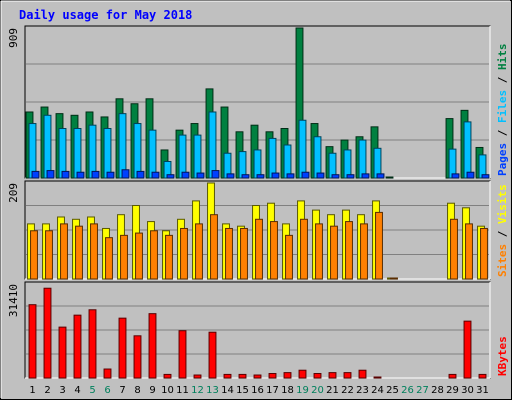 This screenshot has height=400, width=512. I want to click on legend-entry-visits: Visits, so click(502, 204).